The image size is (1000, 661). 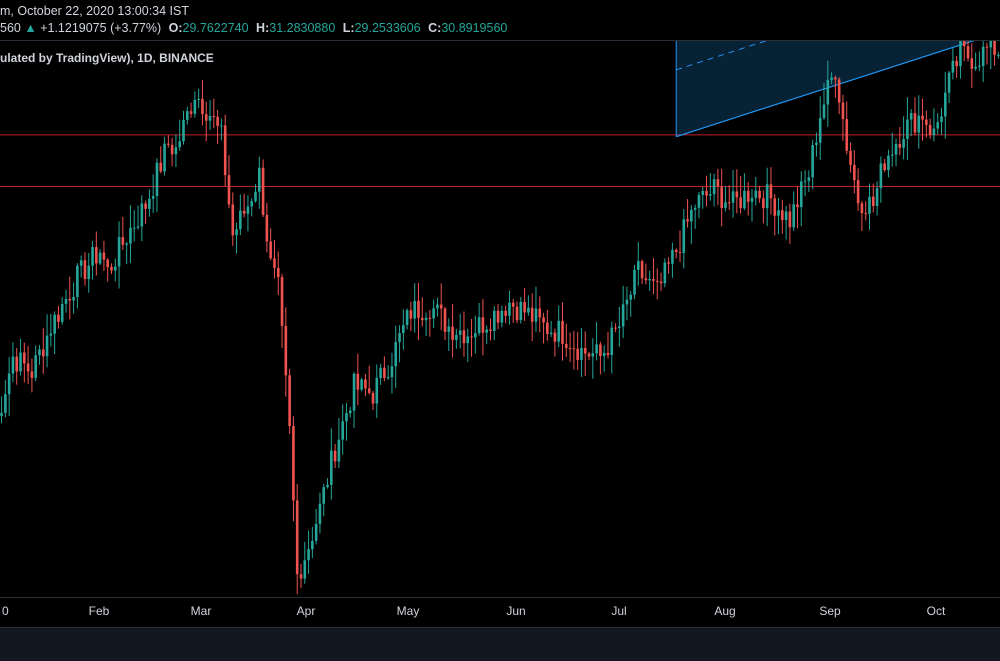 I want to click on x-tick-label: Mar, so click(x=201, y=611).